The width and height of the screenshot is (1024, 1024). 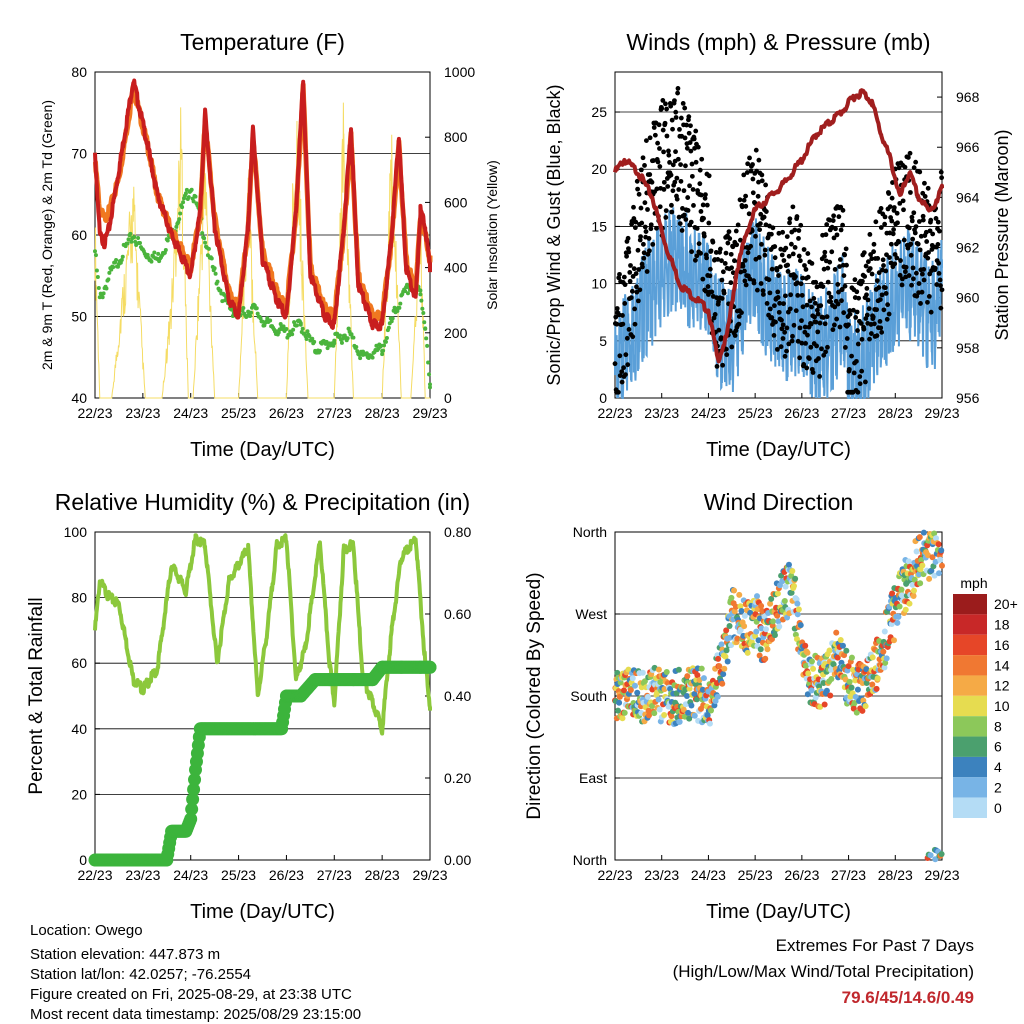 What do you see at coordinates (430, 667) in the screenshot?
I see `precip-point` at bounding box center [430, 667].